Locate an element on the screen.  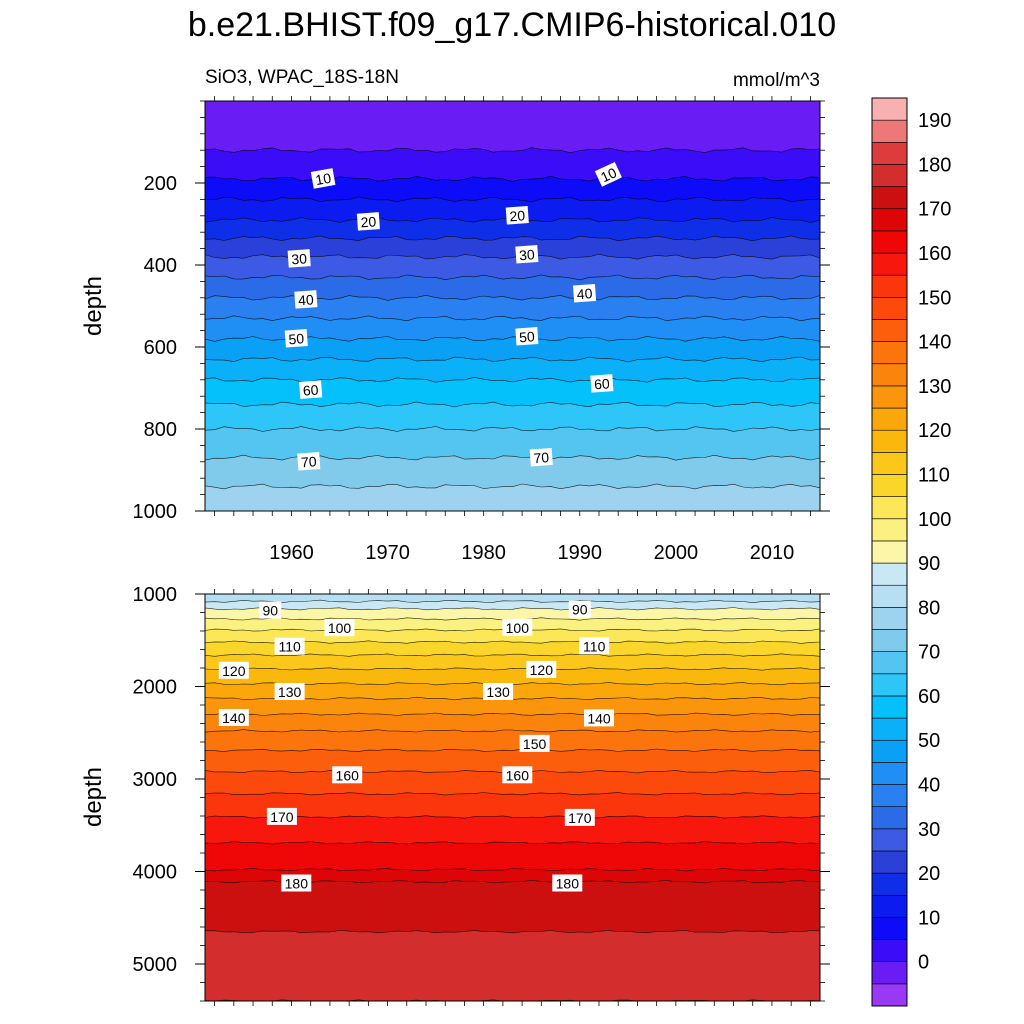
contour-label: 160 is located at coordinates (517, 775).